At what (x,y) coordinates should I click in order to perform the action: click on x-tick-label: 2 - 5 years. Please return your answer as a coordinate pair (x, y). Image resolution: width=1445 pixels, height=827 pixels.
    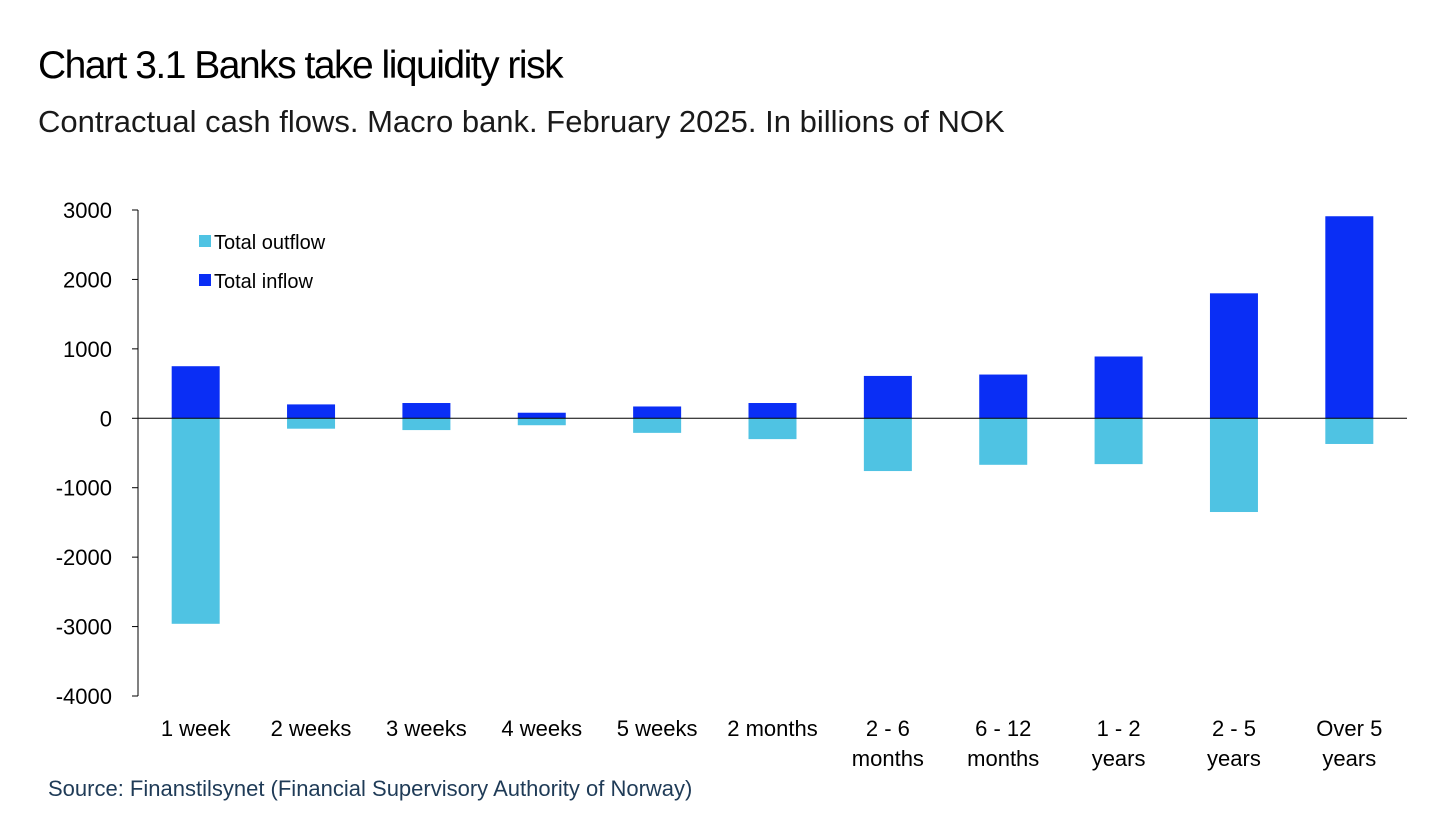
    Looking at the image, I should click on (1234, 743).